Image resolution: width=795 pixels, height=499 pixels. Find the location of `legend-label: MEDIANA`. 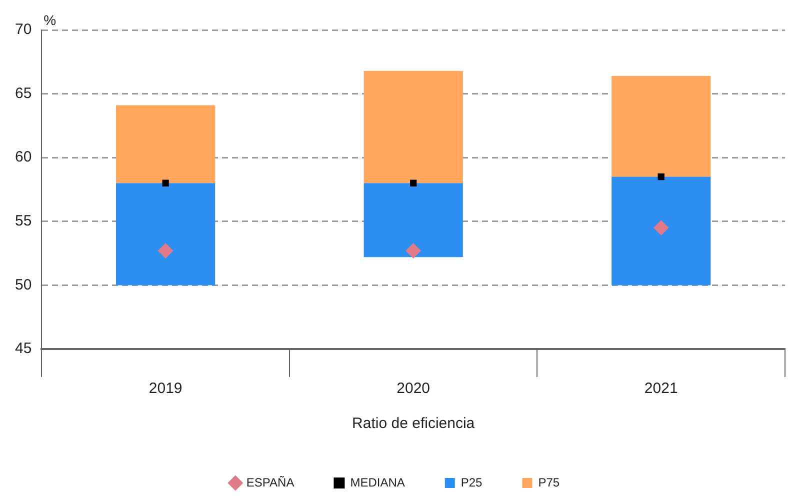

legend-label: MEDIANA is located at coordinates (377, 482).